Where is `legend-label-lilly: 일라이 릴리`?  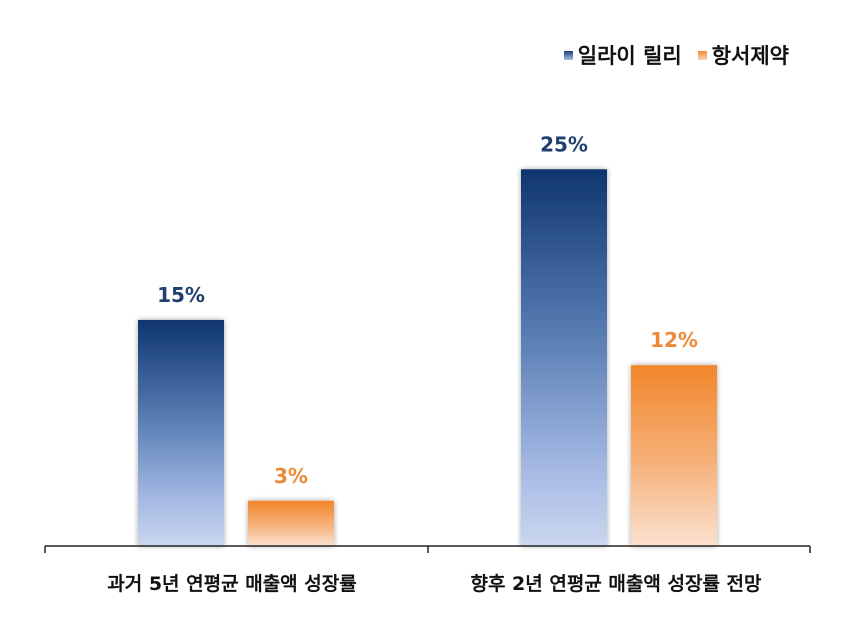 legend-label-lilly: 일라이 릴리 is located at coordinates (629, 56).